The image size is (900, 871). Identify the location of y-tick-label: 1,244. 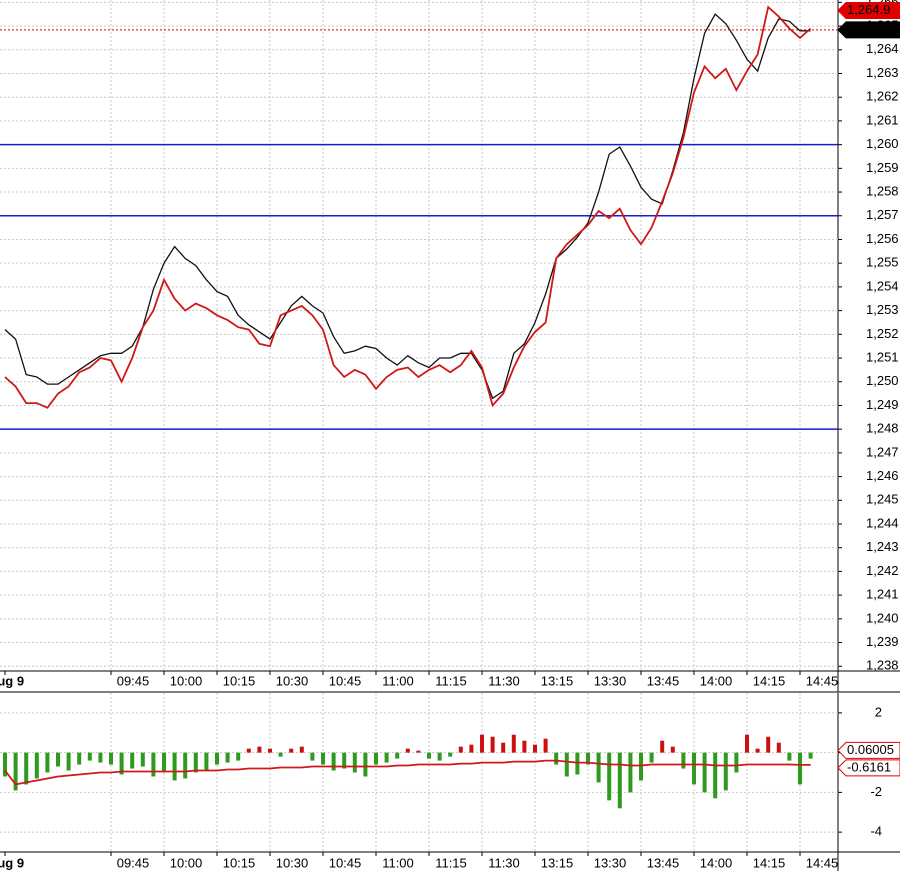
(882, 522).